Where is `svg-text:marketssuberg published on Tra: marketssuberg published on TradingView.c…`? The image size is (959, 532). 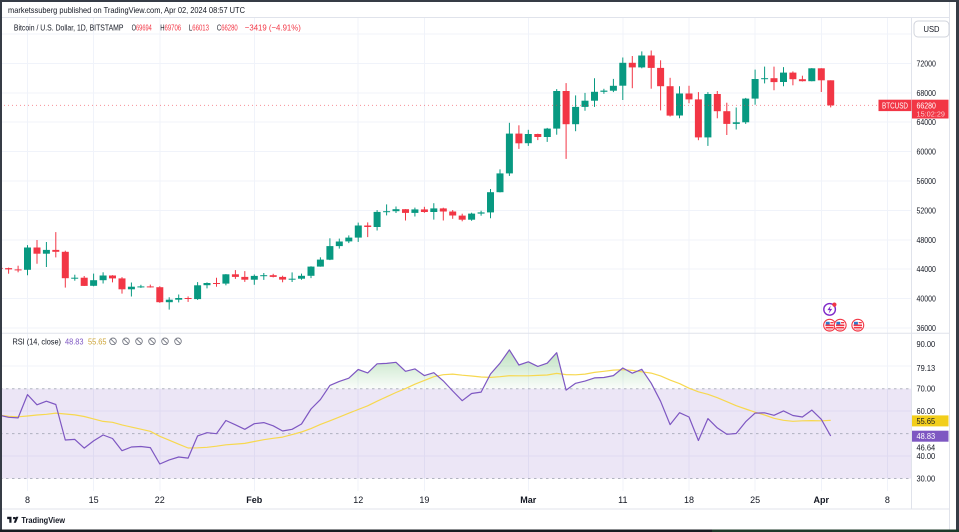 svg-text:marketssuberg published on Tra: marketssuberg published on TradingView.c… is located at coordinates (126, 10).